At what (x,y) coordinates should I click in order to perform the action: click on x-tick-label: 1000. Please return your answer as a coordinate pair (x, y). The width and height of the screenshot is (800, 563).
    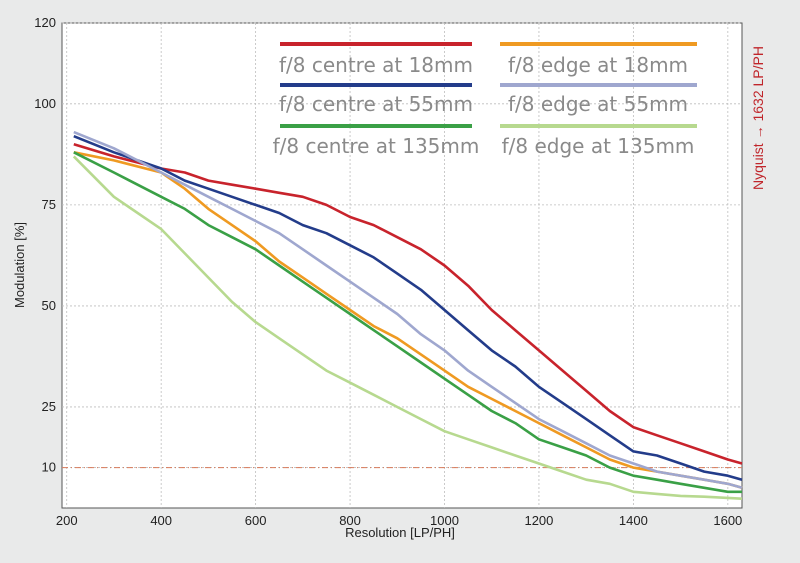
    Looking at the image, I should click on (444, 520).